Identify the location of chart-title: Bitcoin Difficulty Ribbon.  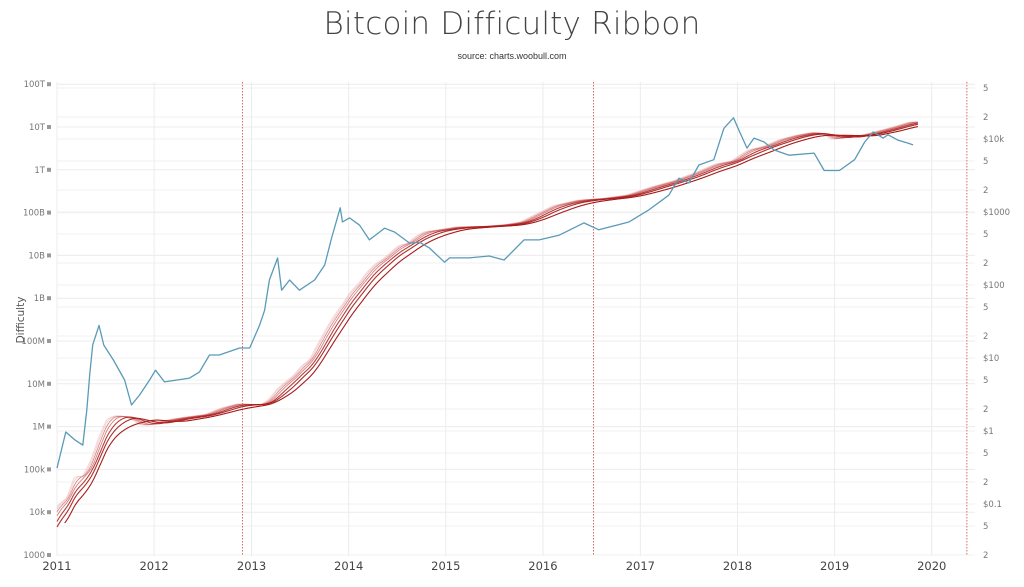
(512, 24).